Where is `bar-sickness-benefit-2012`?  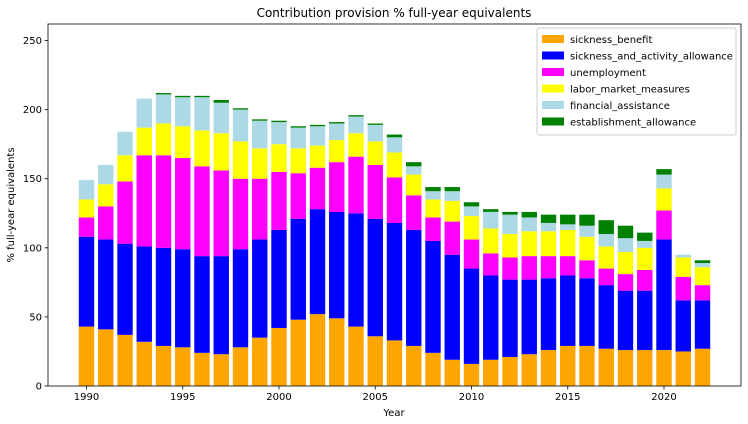
bar-sickness-benefit-2012 is located at coordinates (510, 371).